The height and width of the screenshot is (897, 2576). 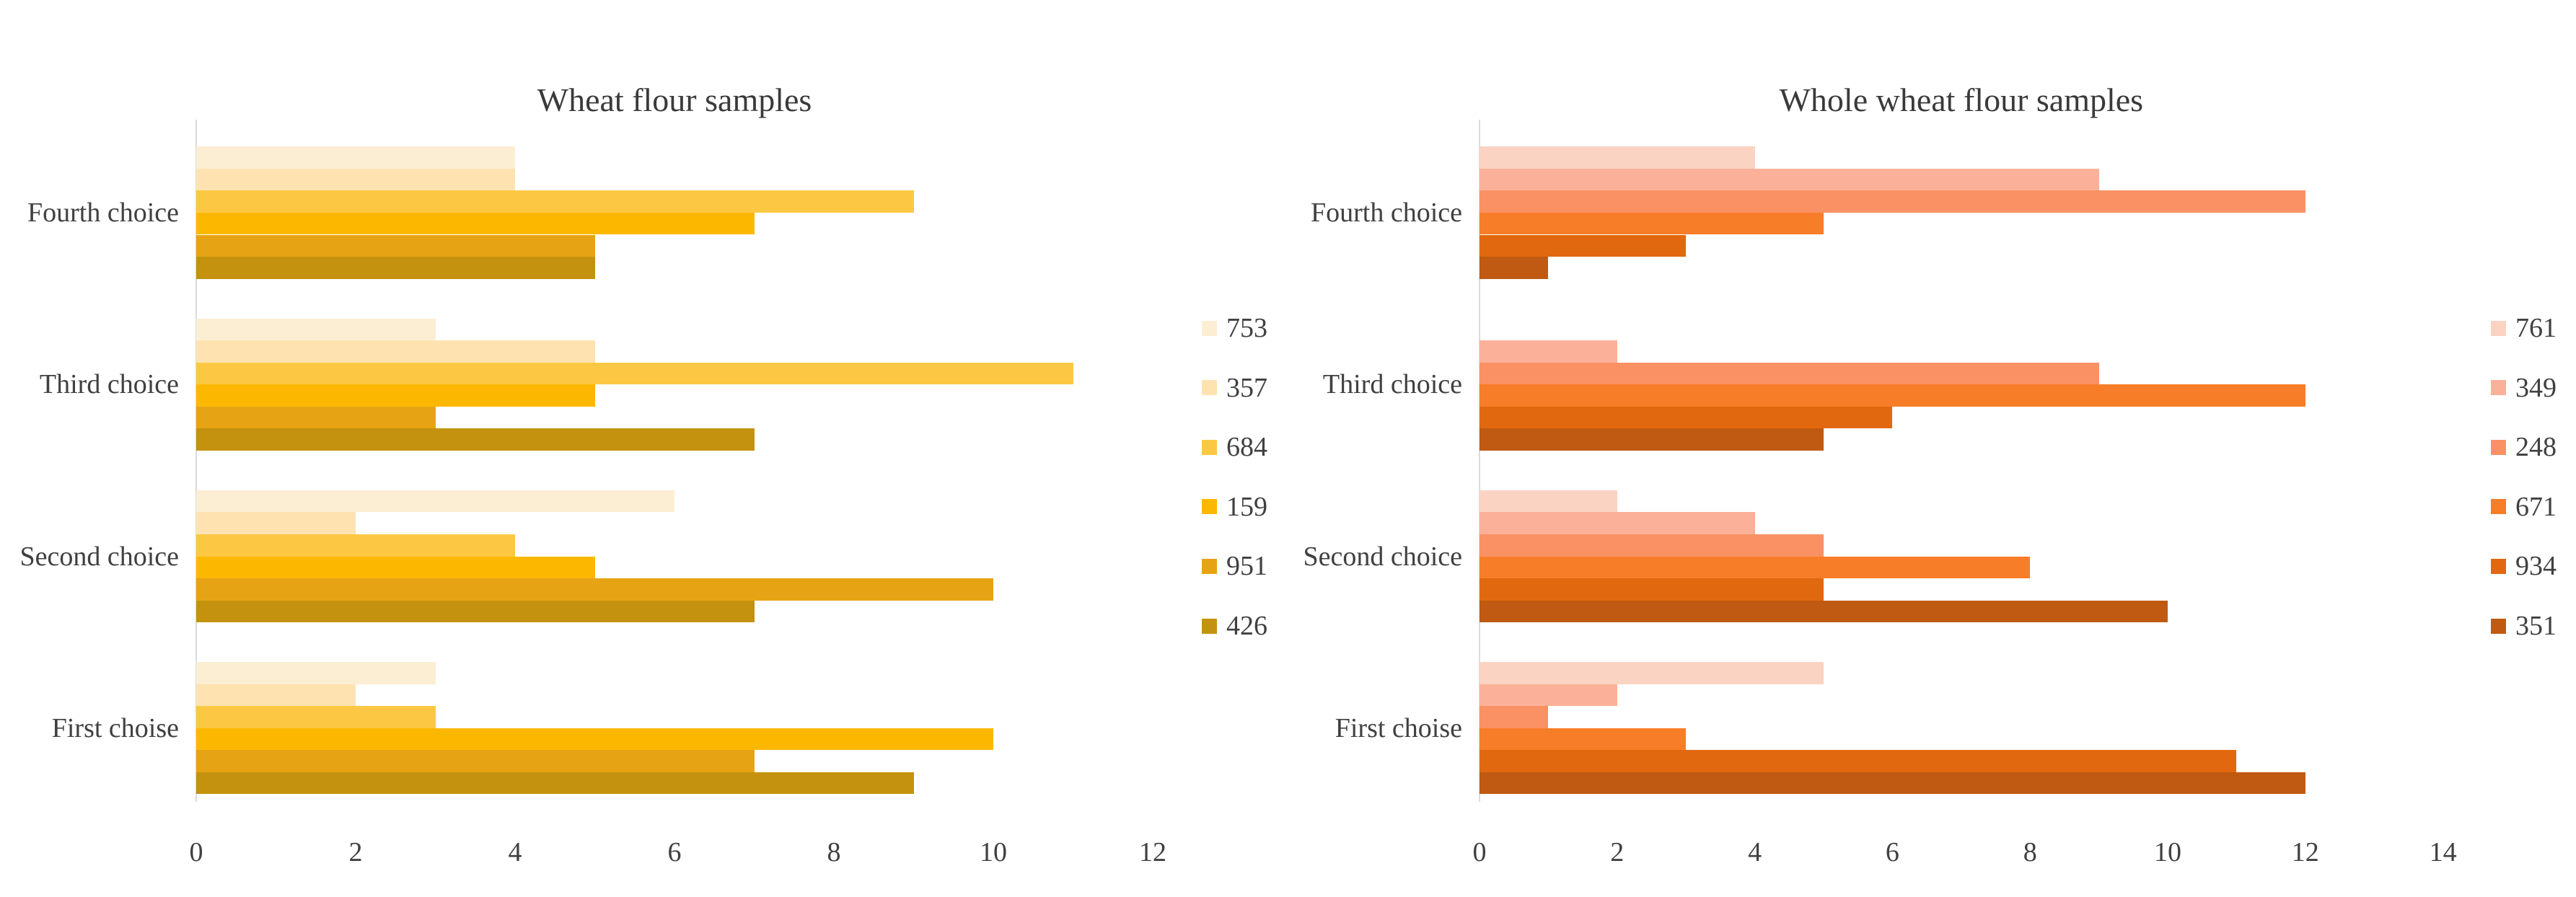 What do you see at coordinates (1246, 626) in the screenshot?
I see `legend-label: 426` at bounding box center [1246, 626].